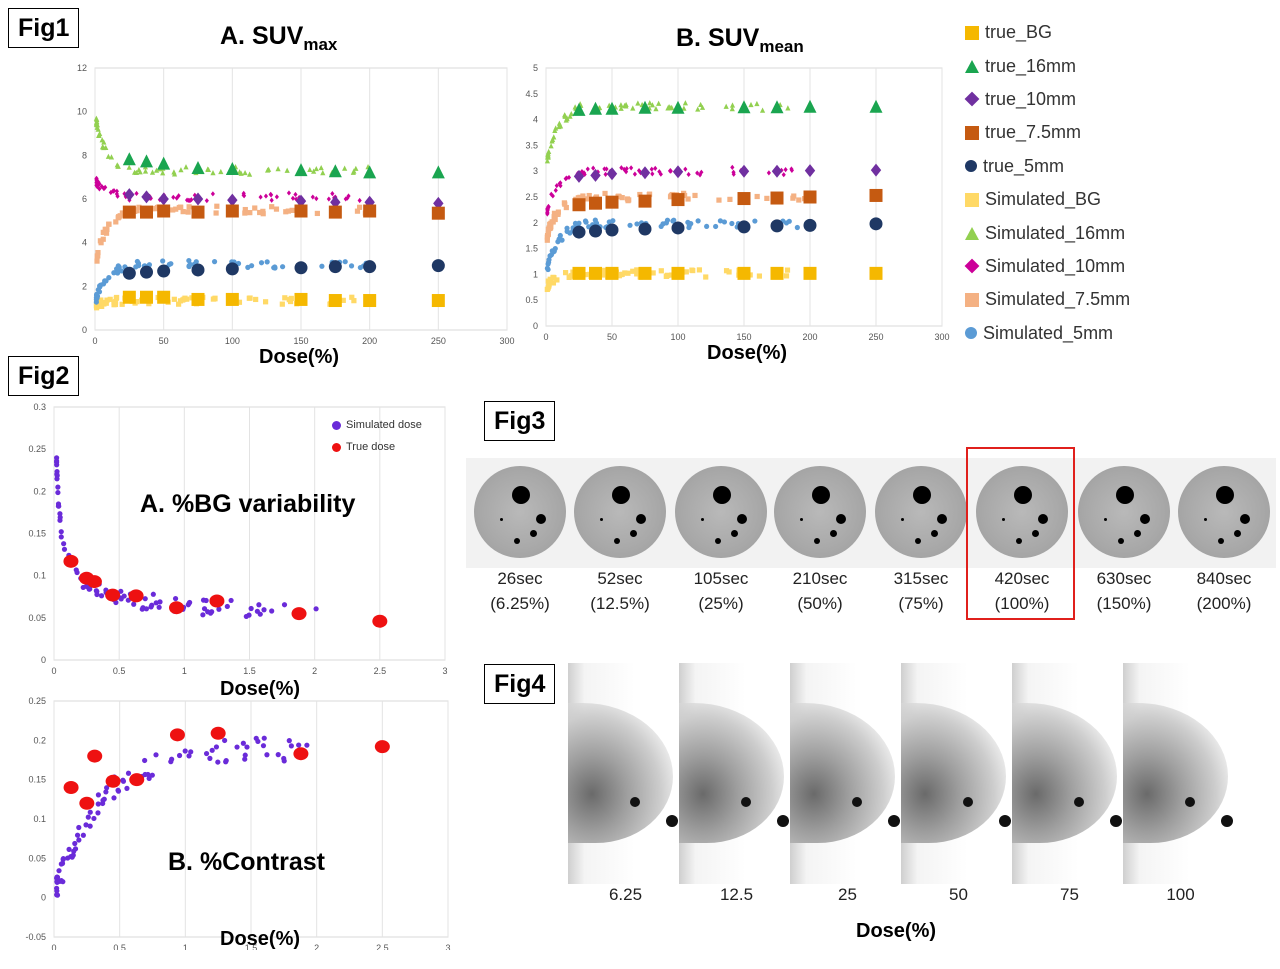 This screenshot has width=1280, height=969. I want to click on suvmean-chart: 0 50 100 150 200 250 300 0 0.5 1 1.5 2 2.5 3 3.5 4 4.5 5, so click(737, 202).